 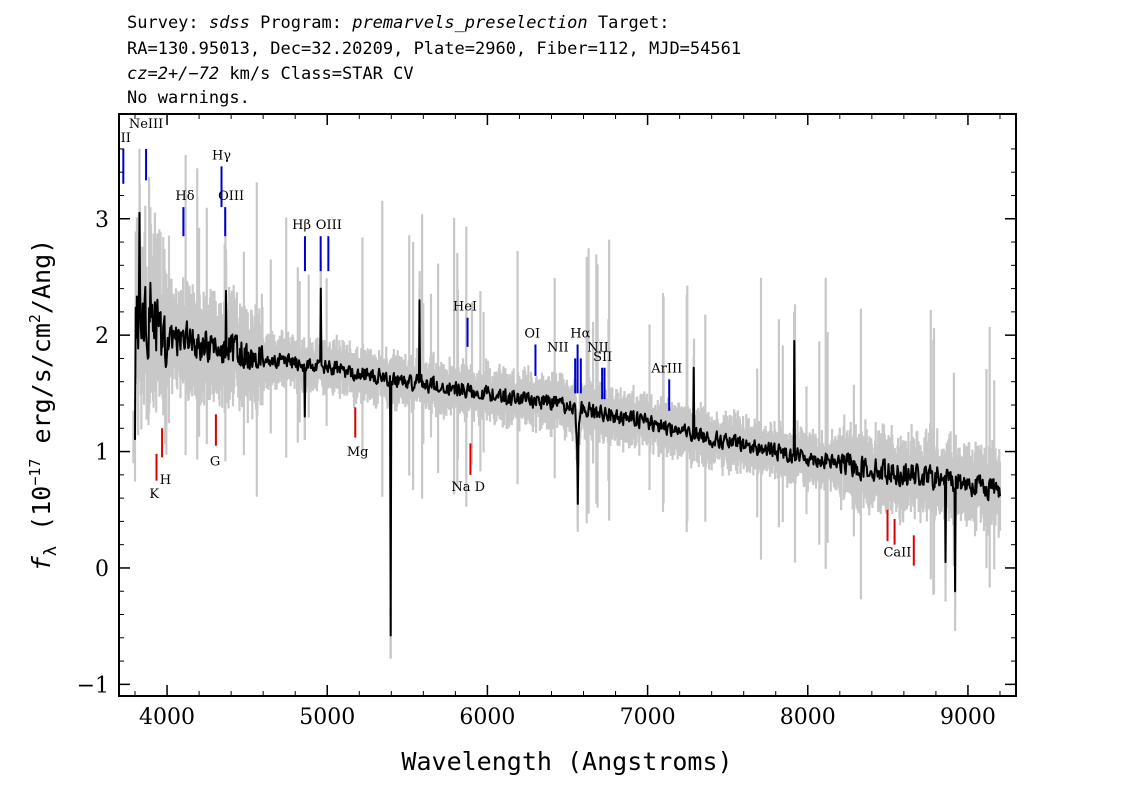 I want to click on y-tick-label-1: 0, so click(x=102, y=569).